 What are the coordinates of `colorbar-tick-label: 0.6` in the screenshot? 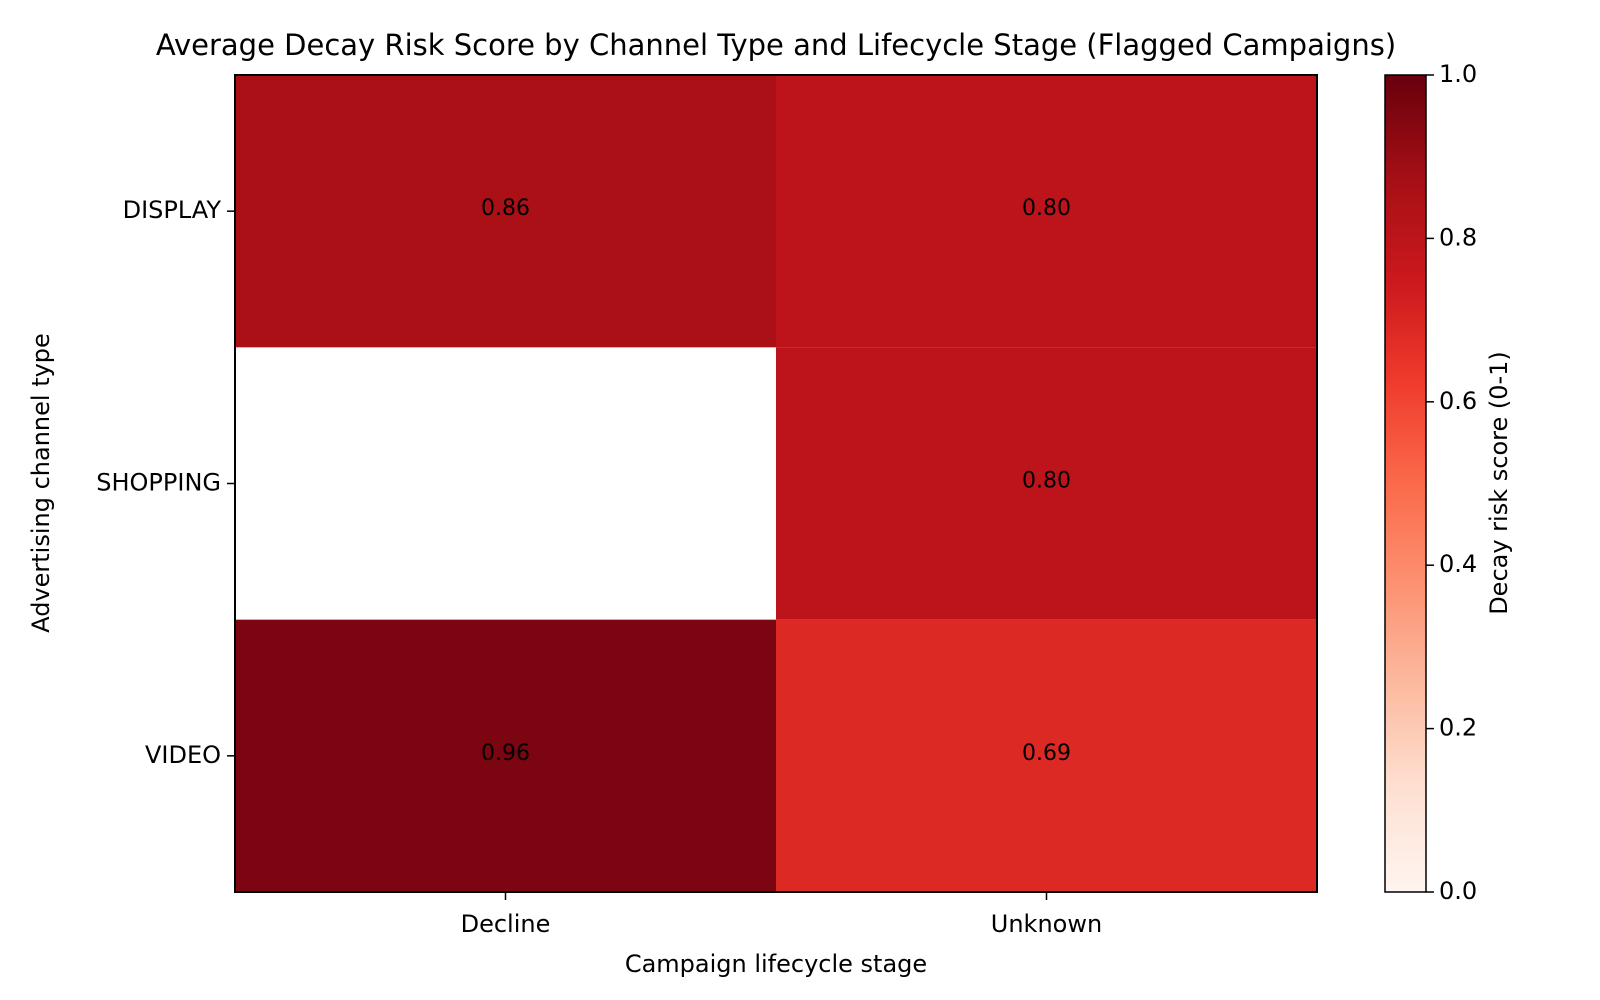 It's located at (1458, 401).